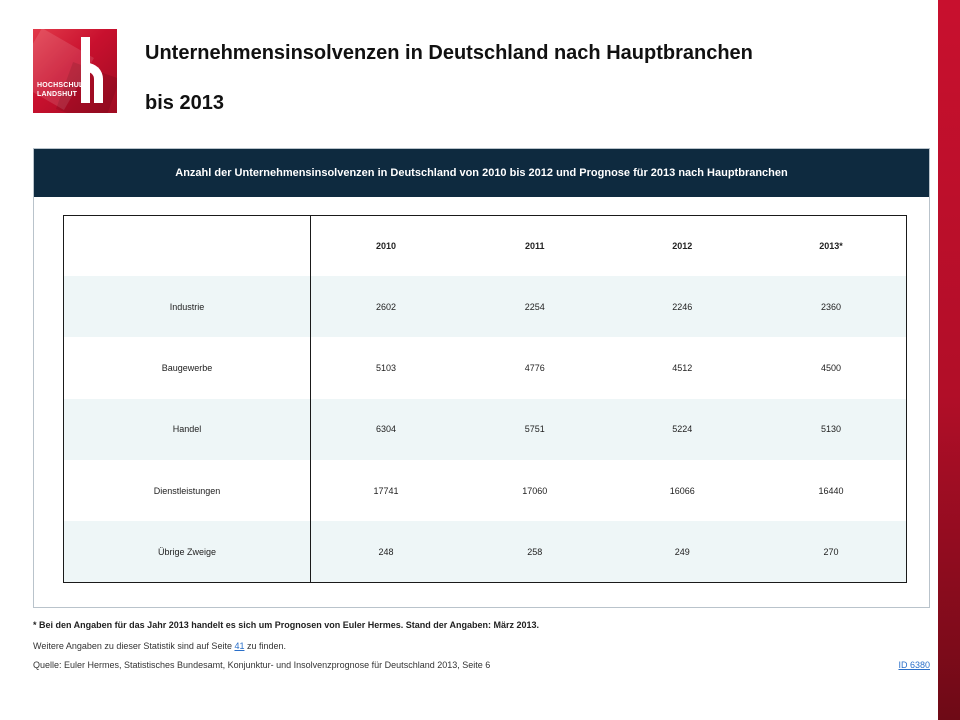 This screenshot has height=720, width=960. I want to click on table-row: Industrie 2602 2254 2246 2360, so click(485, 307).